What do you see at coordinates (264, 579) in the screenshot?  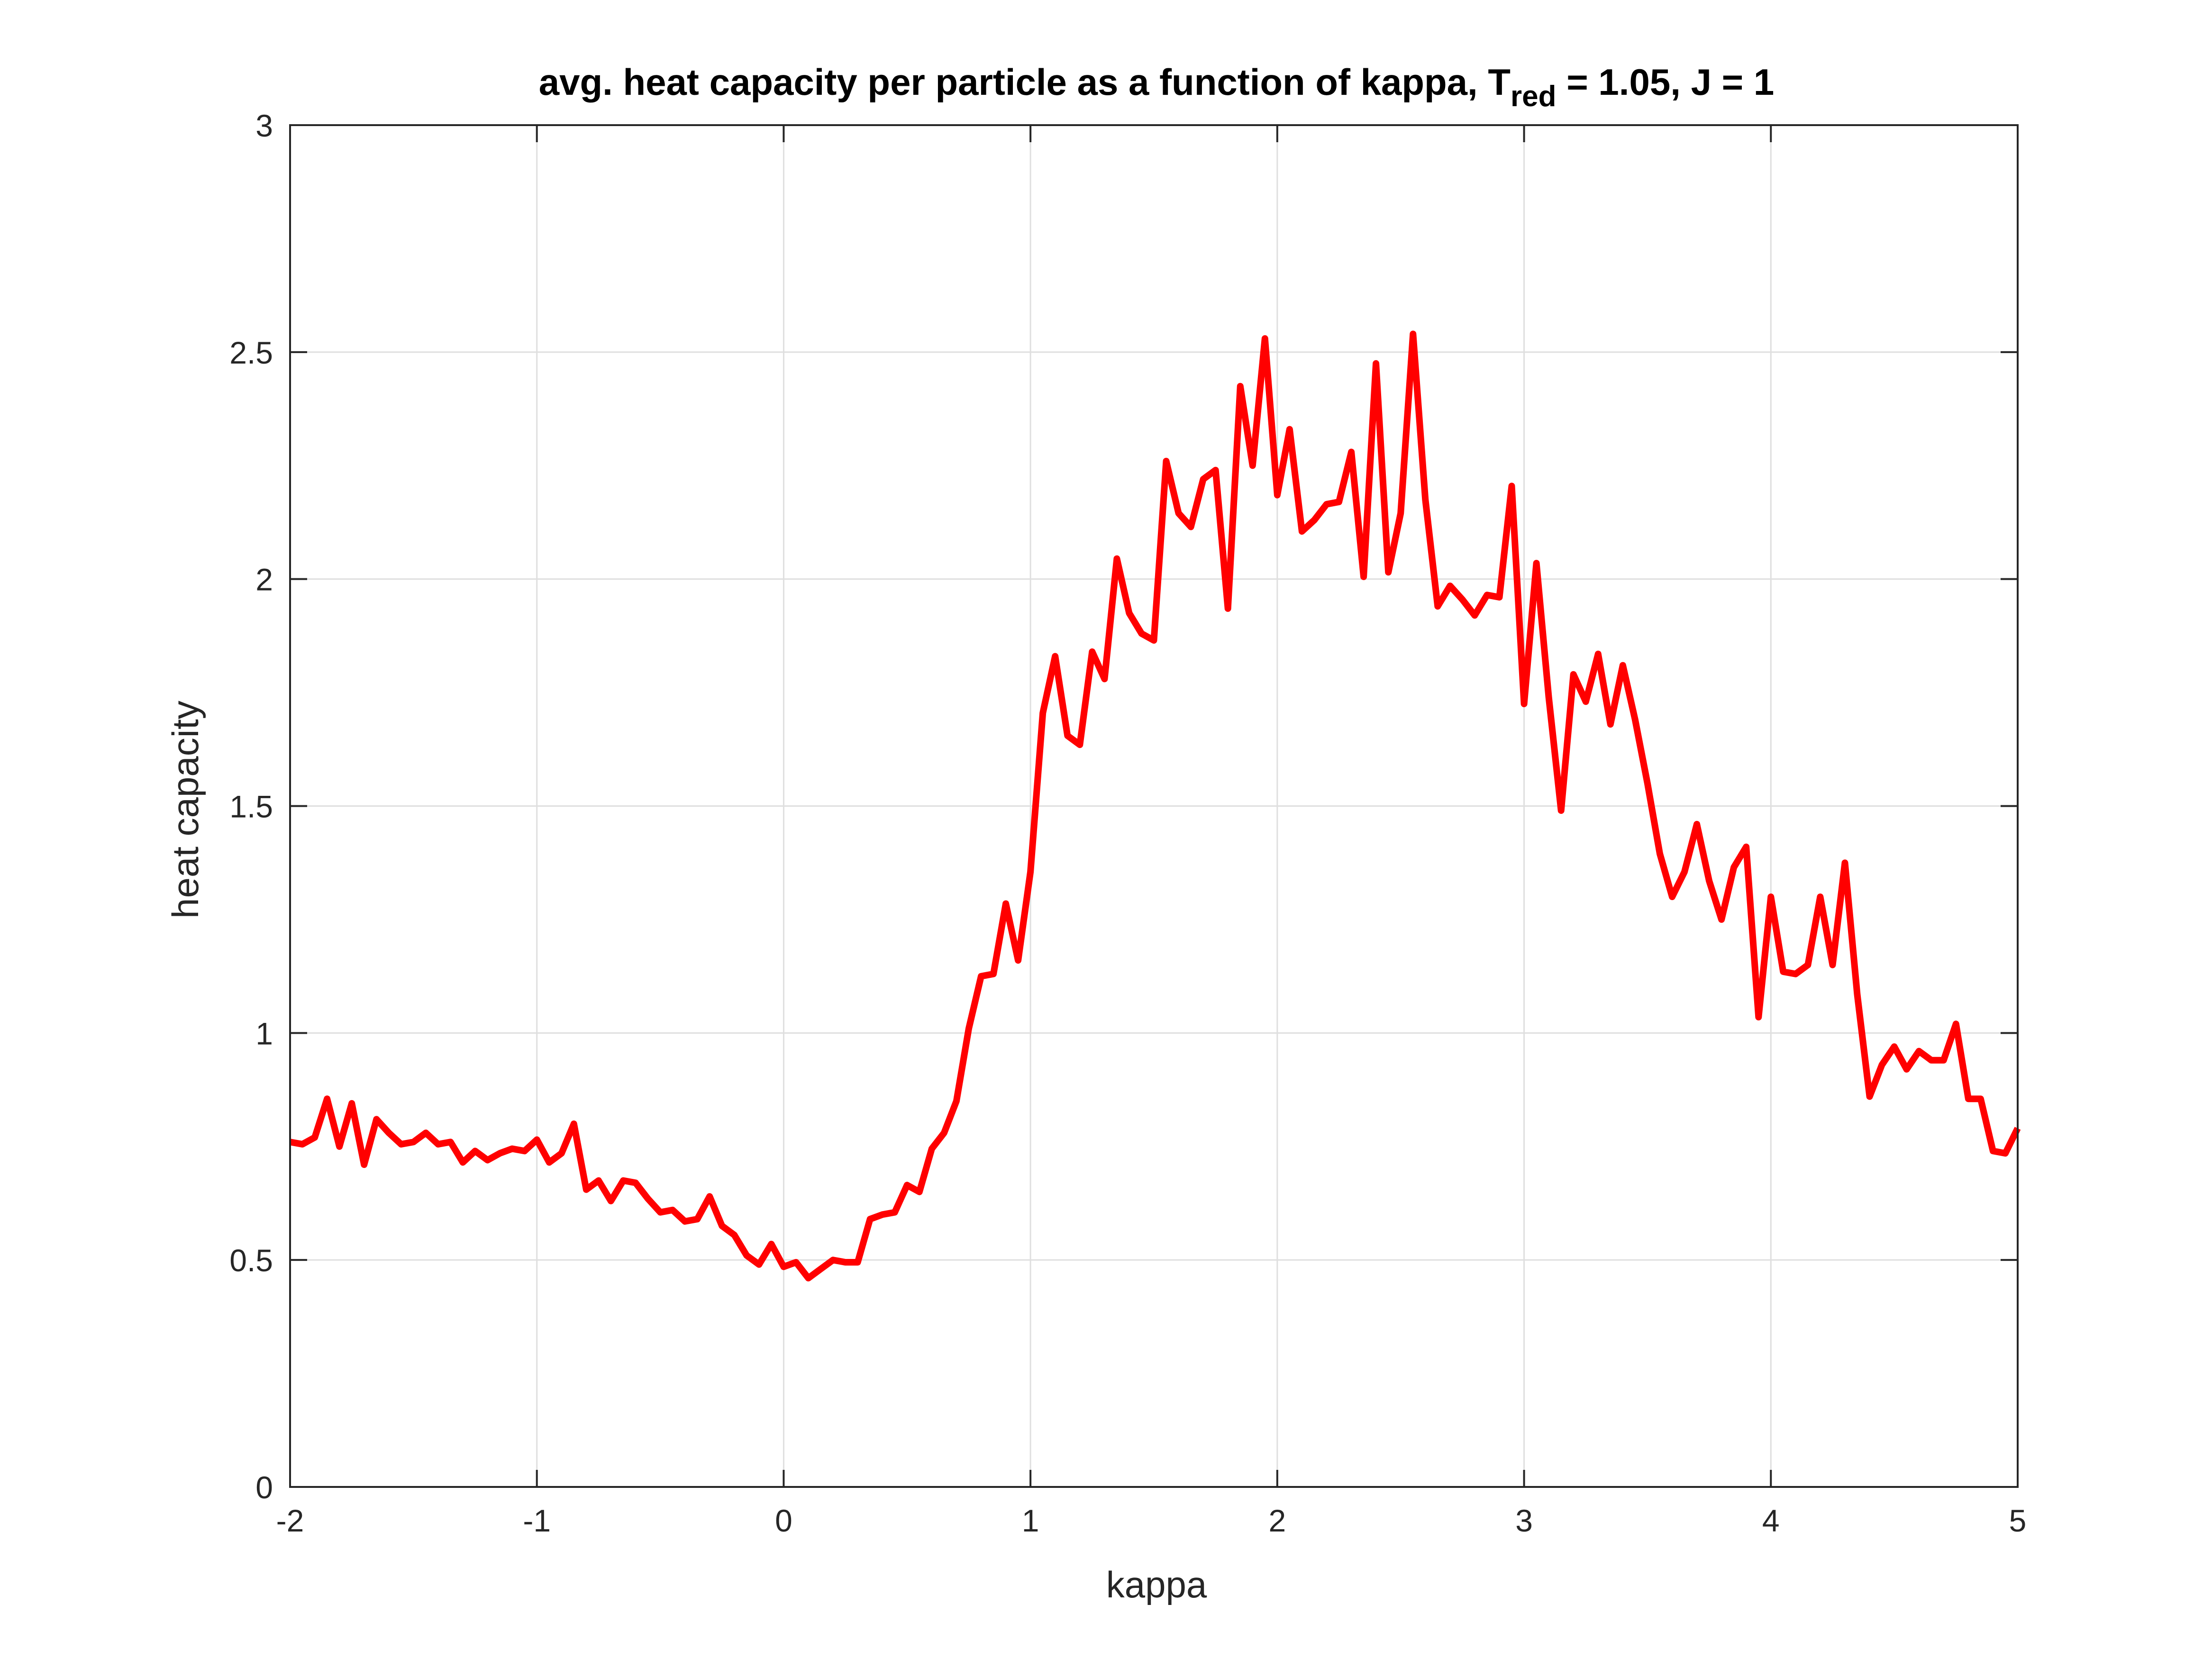 I see `y-tick-label: 2` at bounding box center [264, 579].